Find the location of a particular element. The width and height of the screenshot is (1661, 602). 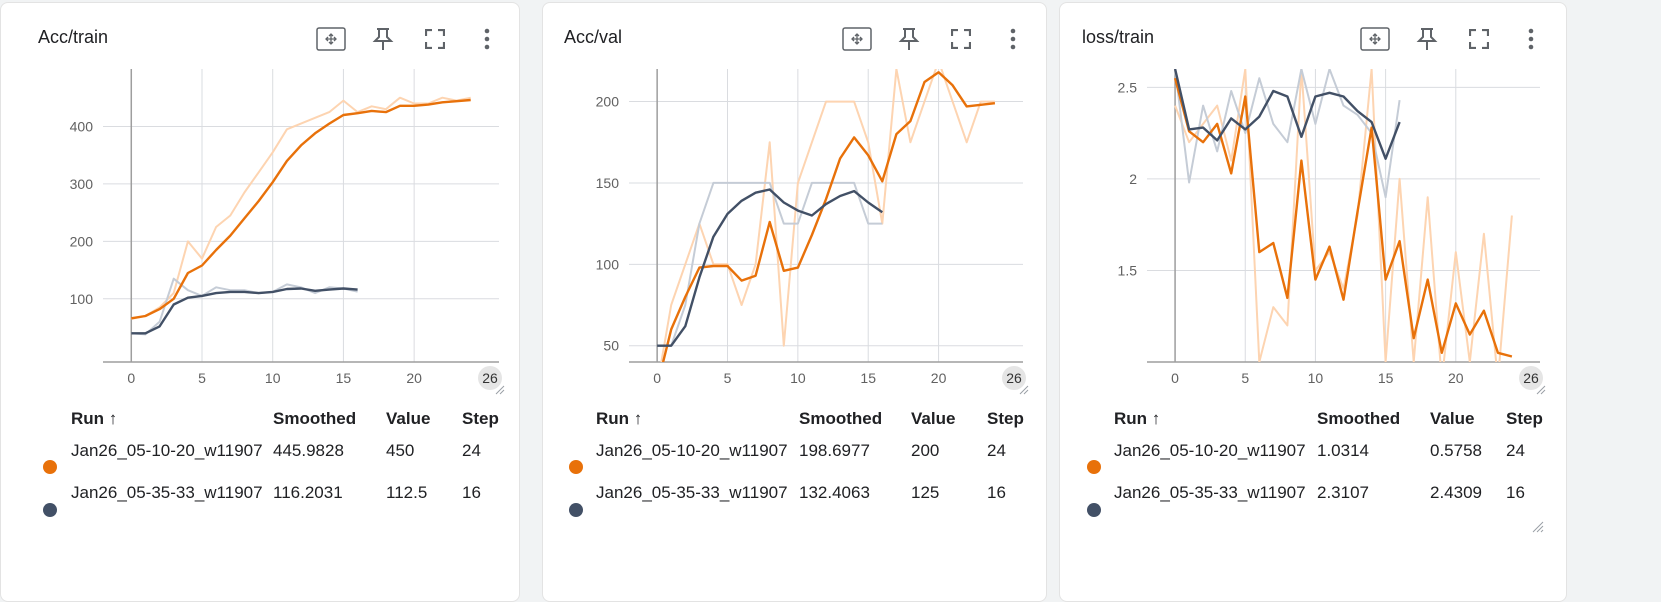

resize-icon is located at coordinates (1538, 527).